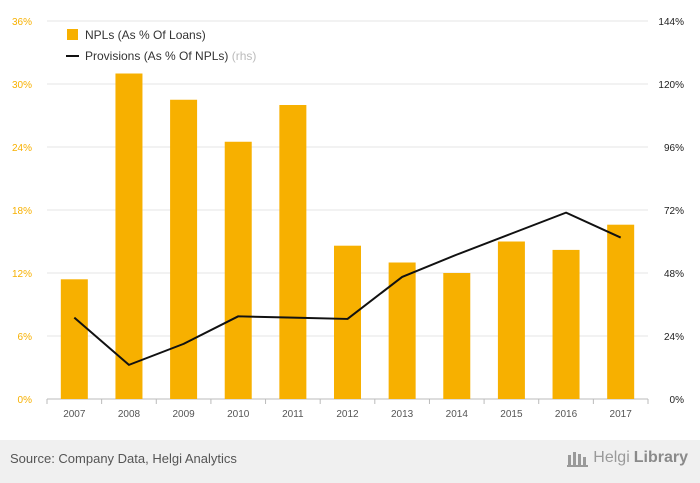  Describe the element at coordinates (22, 148) in the screenshot. I see `y-left-tick-label: 24%` at that location.